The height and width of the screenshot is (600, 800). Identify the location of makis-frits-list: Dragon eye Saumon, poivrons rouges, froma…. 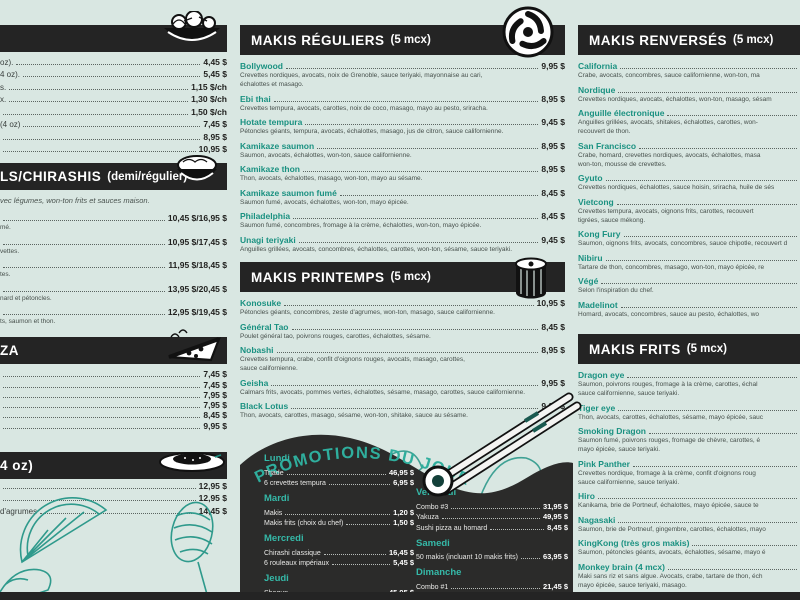
(689, 481).